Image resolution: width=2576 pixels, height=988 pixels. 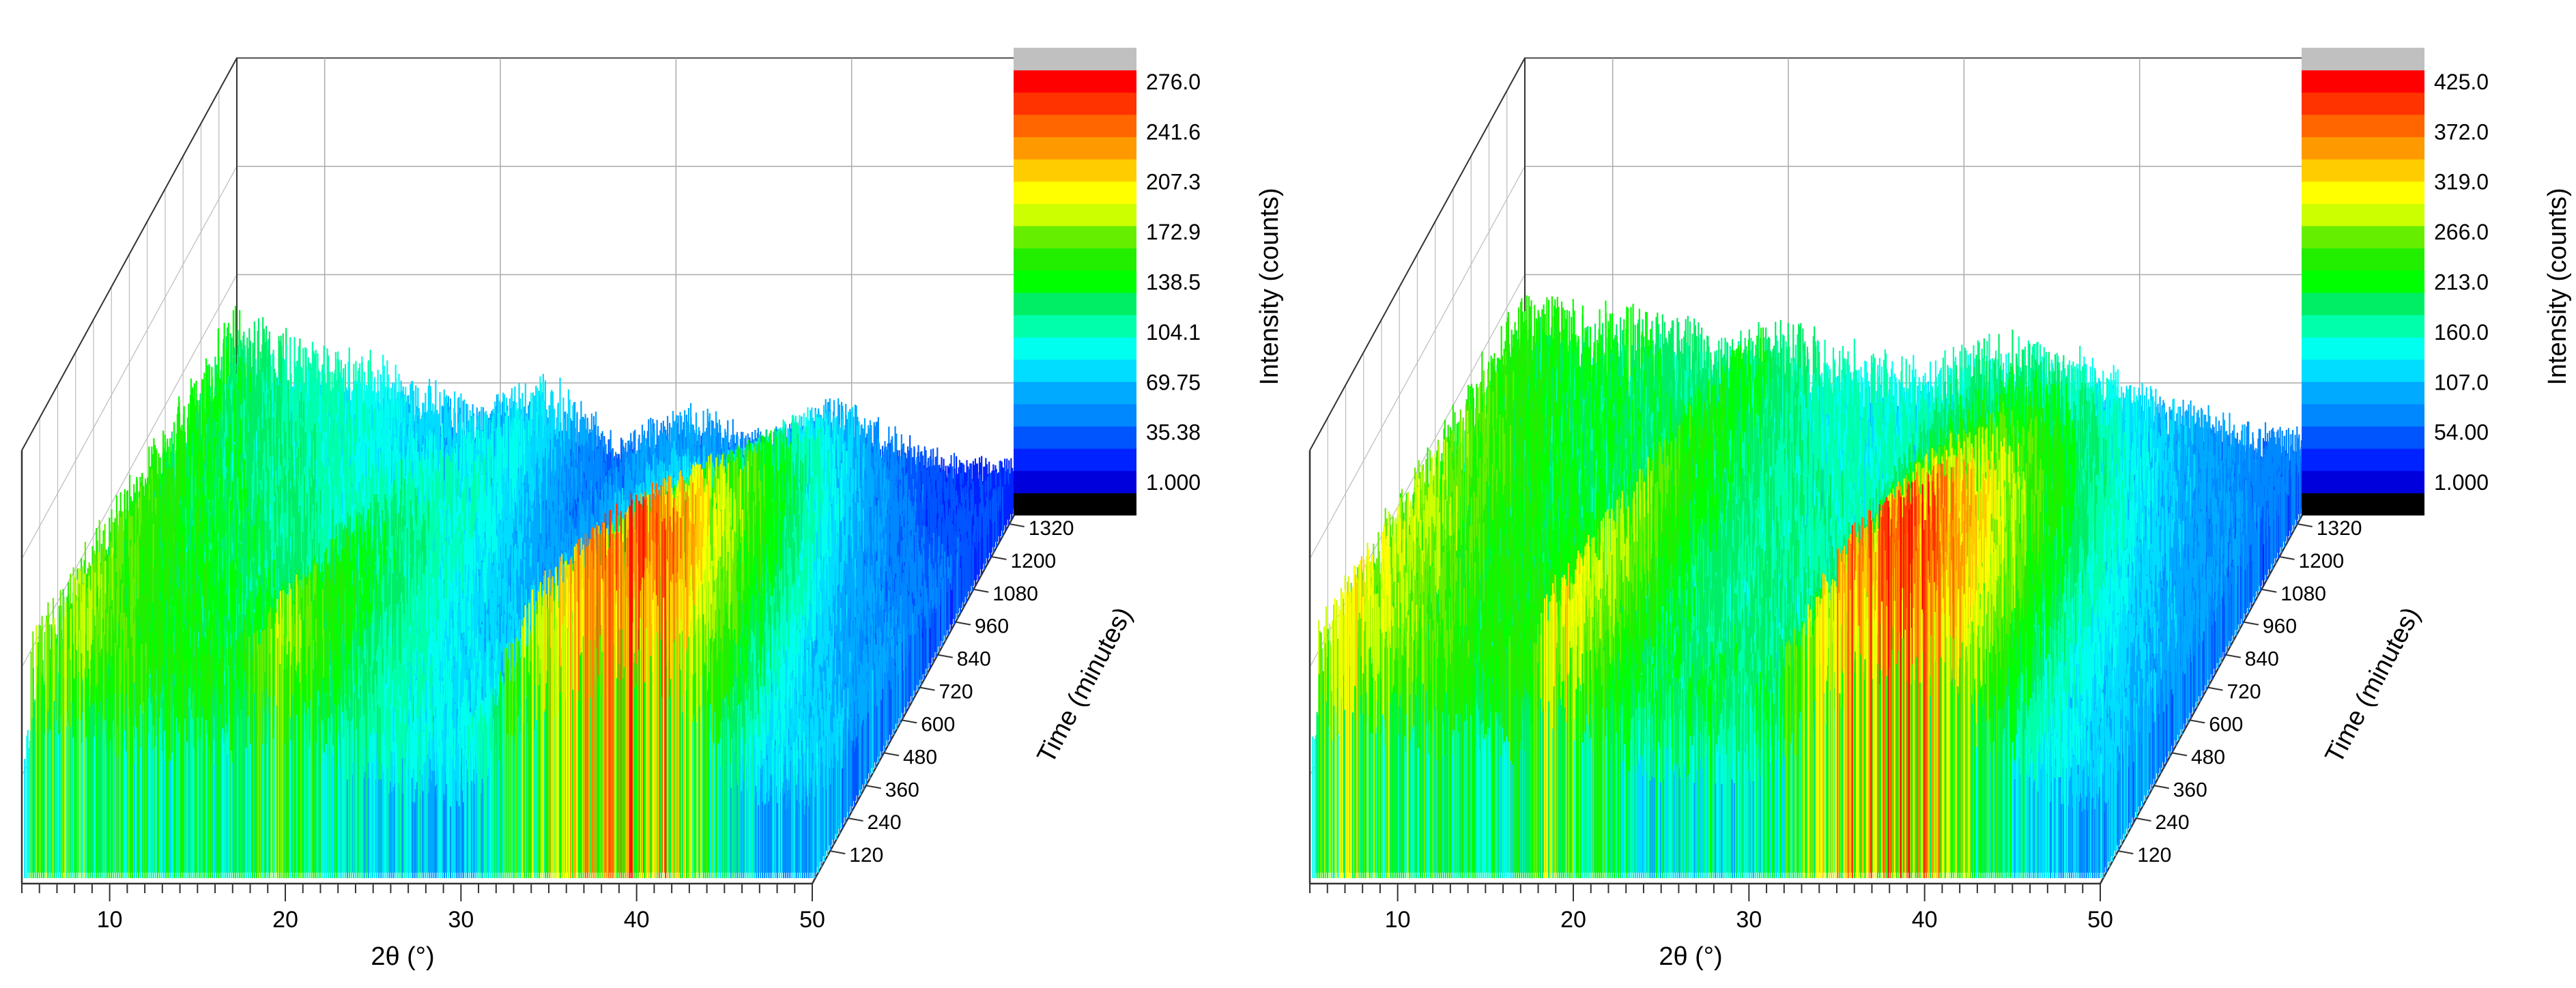 What do you see at coordinates (2322, 561) in the screenshot?
I see `y-tick-label: 1200` at bounding box center [2322, 561].